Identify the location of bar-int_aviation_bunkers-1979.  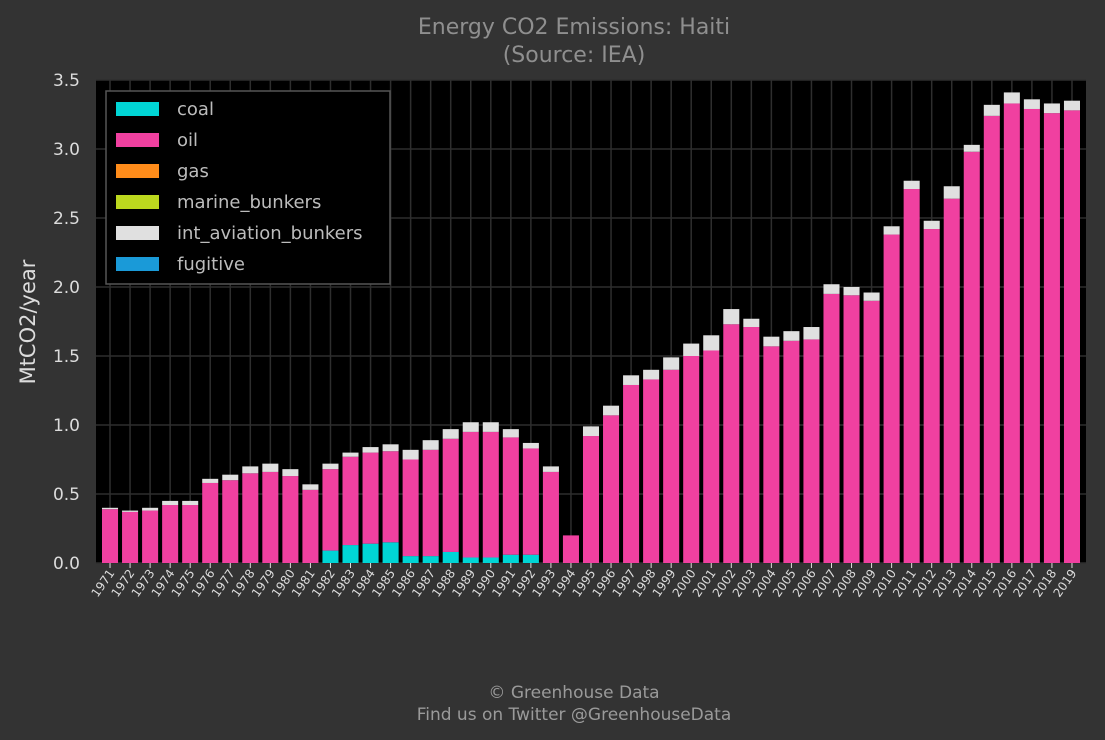
(270, 467).